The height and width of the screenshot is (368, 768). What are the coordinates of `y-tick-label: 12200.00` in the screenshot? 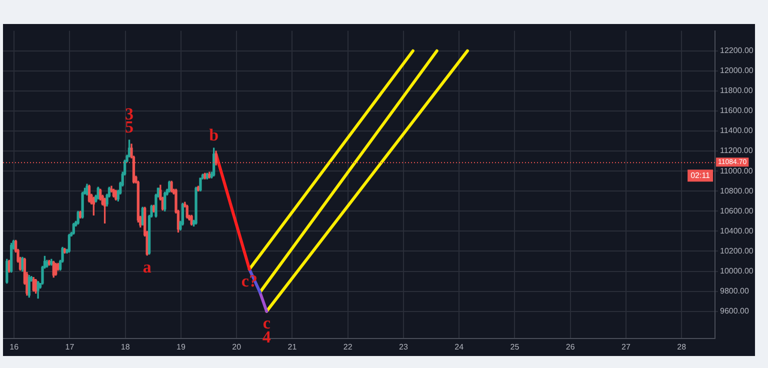 It's located at (737, 51).